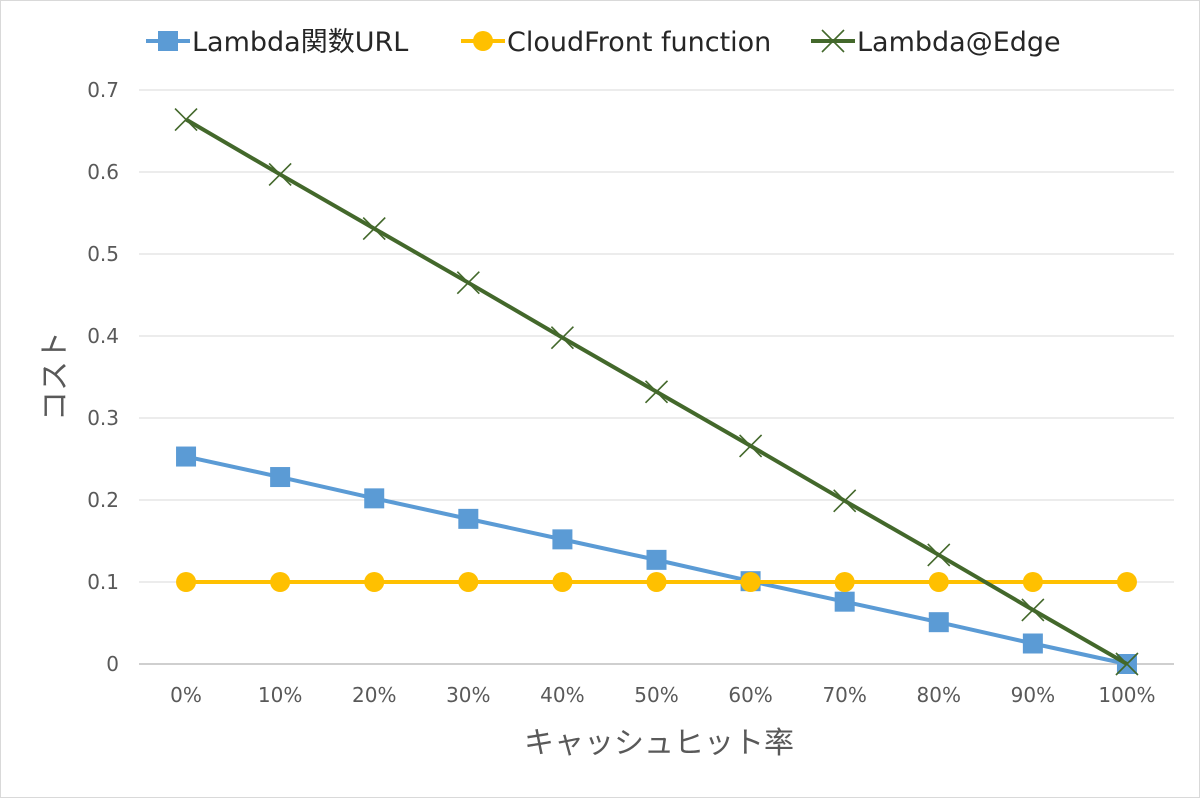  I want to click on y-tick-label: 0.4, so click(103, 336).